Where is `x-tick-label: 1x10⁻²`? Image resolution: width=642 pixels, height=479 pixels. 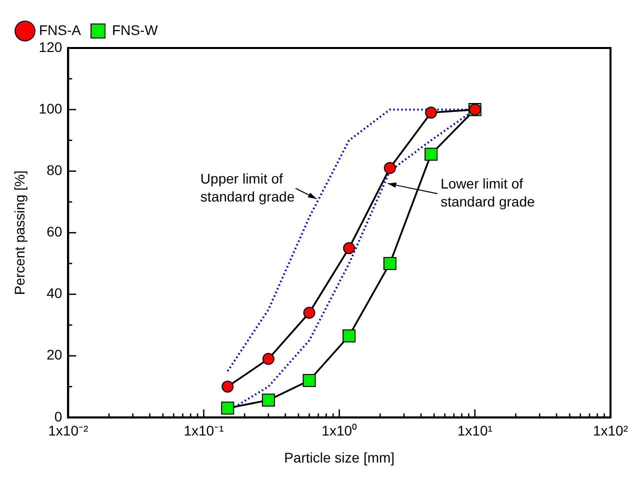
x-tick-label: 1x10⁻² is located at coordinates (68, 430).